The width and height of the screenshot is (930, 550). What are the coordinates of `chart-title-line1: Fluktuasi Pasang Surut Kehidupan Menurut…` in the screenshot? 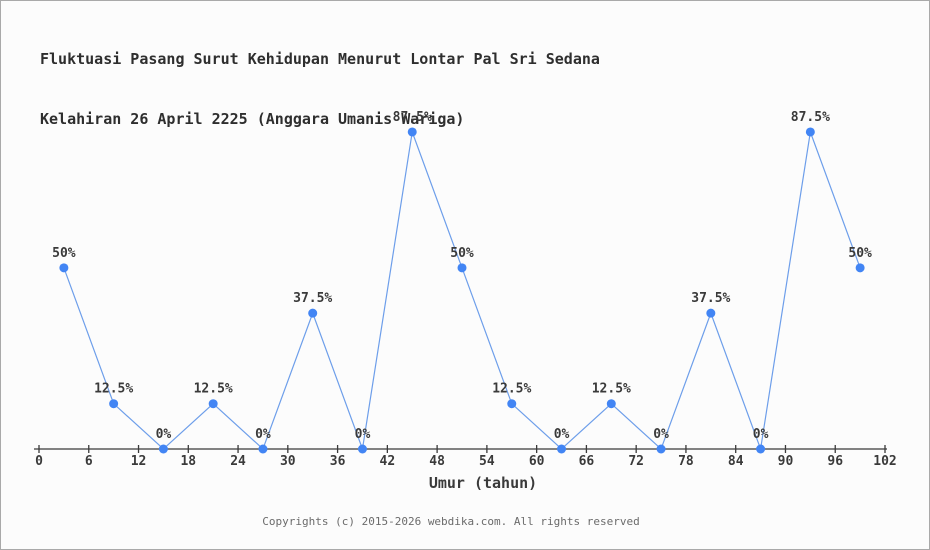 It's located at (320, 59).